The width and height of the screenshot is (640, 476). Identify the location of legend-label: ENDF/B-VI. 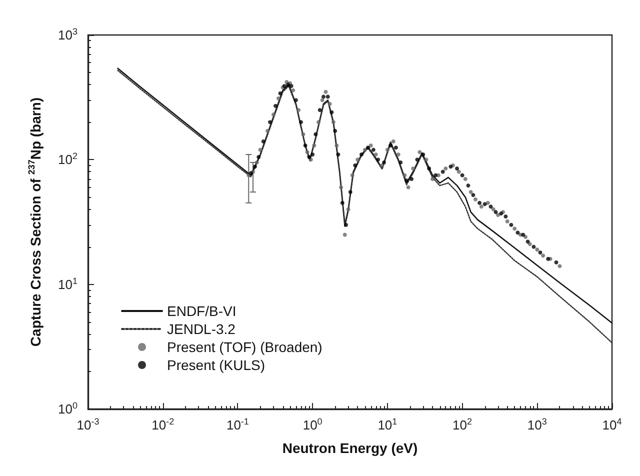
(201, 311).